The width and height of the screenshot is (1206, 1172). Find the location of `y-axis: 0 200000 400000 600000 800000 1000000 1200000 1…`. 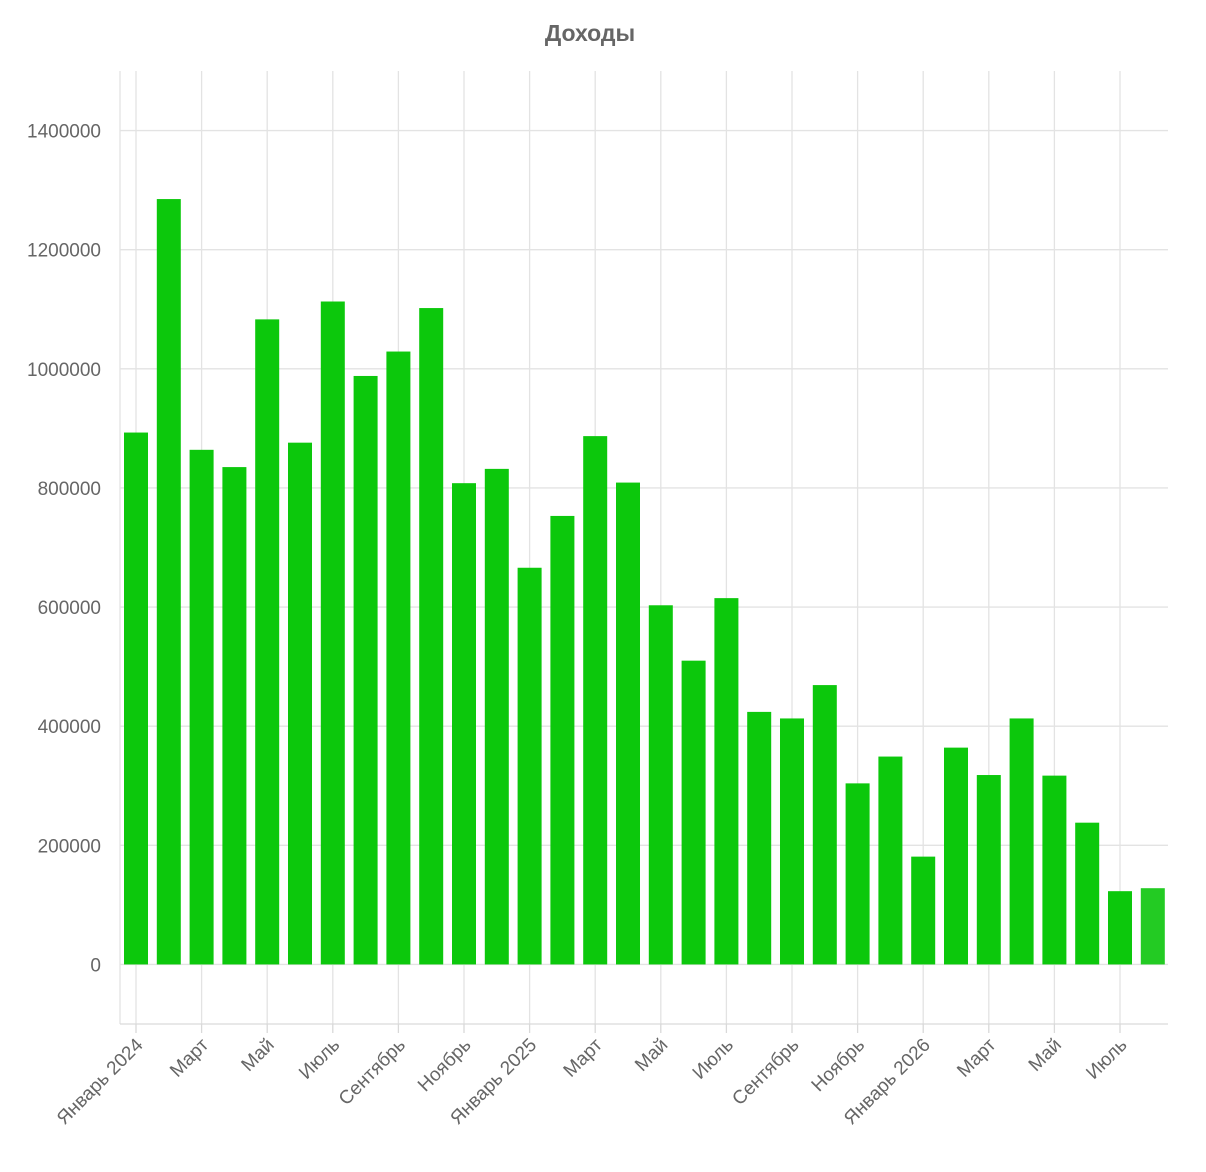

y-axis: 0 200000 400000 600000 800000 1000000 1200000 1… is located at coordinates (64, 549).